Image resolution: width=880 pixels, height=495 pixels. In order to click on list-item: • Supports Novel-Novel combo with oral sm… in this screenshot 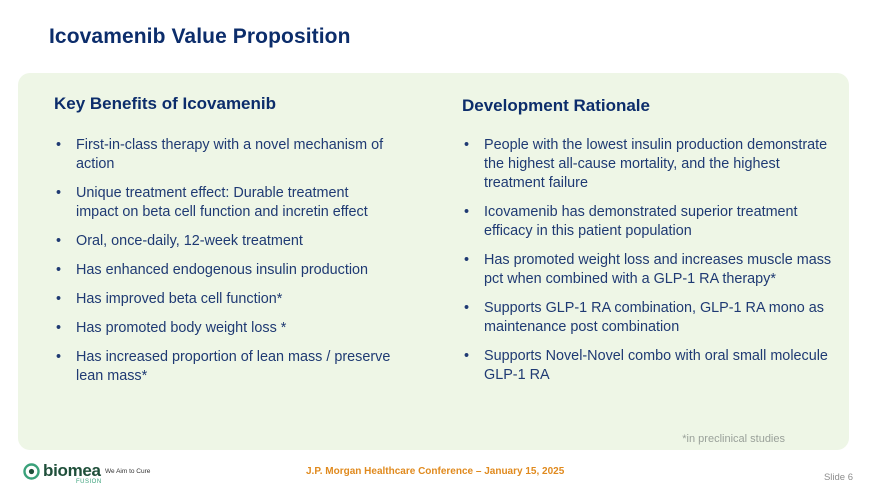, I will do `click(646, 365)`.